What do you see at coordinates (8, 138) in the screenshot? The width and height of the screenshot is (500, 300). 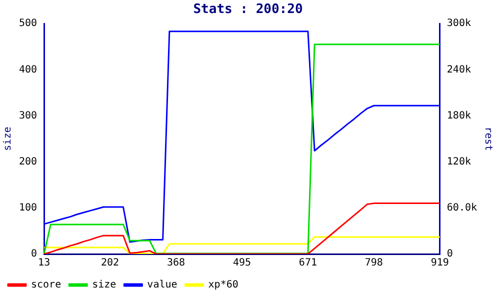 I see `y-axis-title: size` at bounding box center [8, 138].